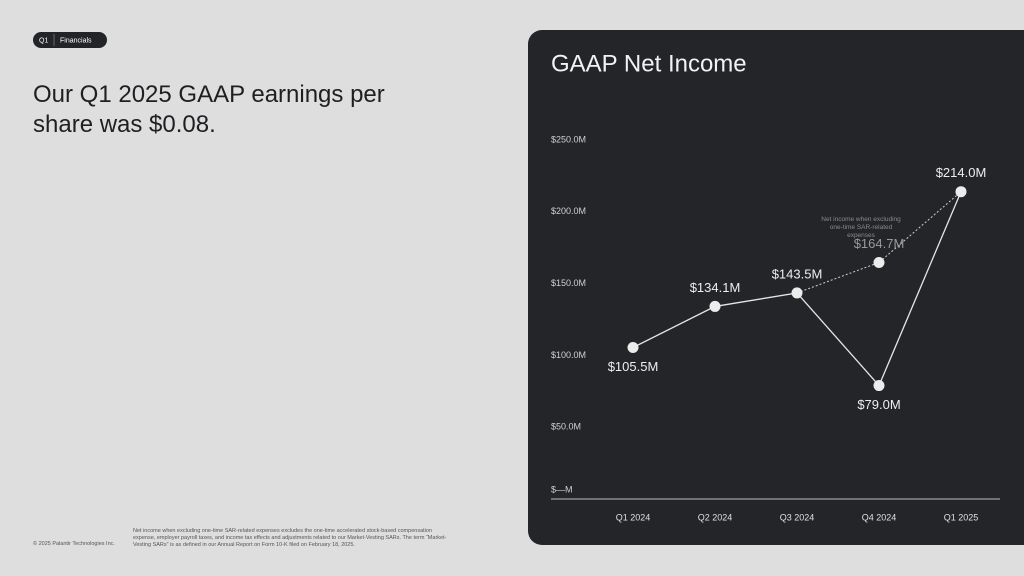 Image resolution: width=1024 pixels, height=576 pixels. I want to click on value-label: $143.5M, so click(797, 273).